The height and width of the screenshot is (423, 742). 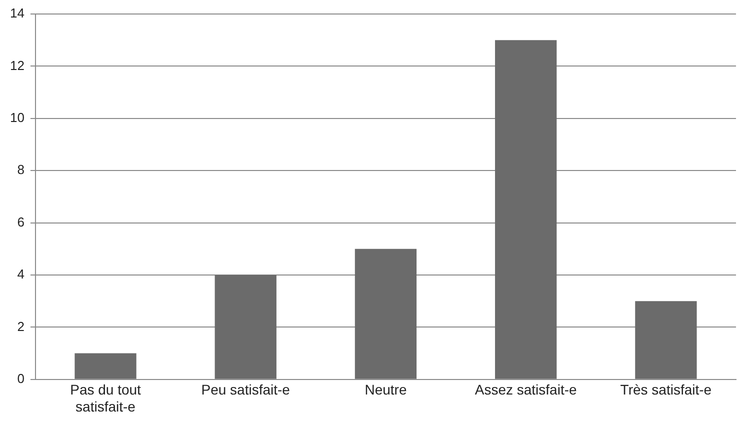 I want to click on x-tick-label: Très satisfait-e, so click(x=666, y=390).